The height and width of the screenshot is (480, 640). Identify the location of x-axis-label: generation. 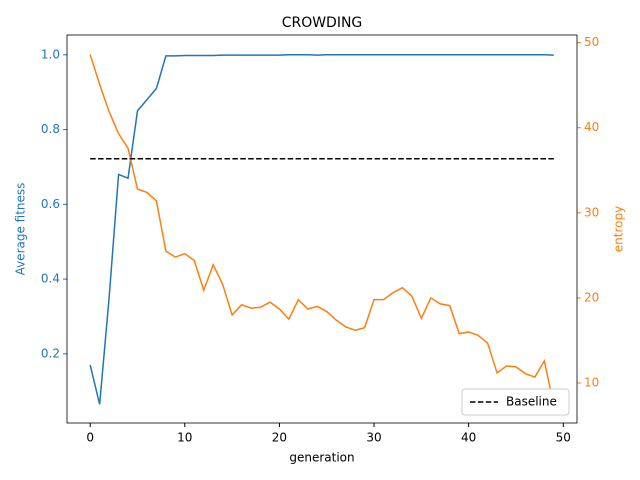
(321, 458).